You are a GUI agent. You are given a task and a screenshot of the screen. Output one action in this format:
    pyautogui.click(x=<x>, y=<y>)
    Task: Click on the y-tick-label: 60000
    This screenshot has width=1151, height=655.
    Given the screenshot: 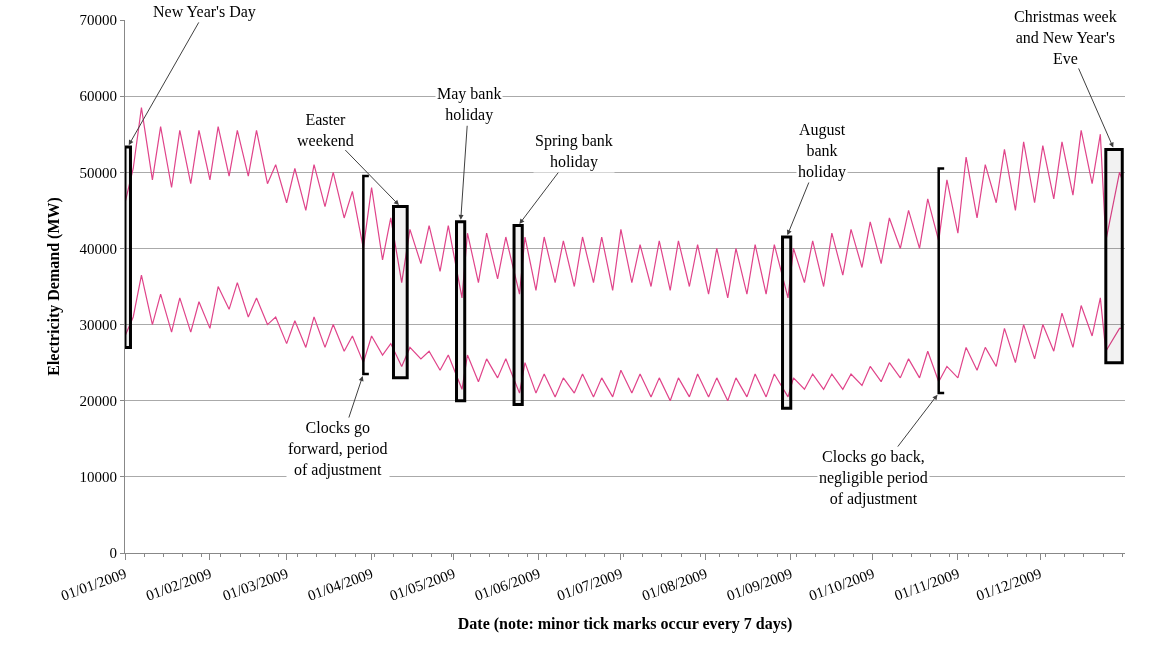 What is the action you would take?
    pyautogui.click(x=98, y=96)
    